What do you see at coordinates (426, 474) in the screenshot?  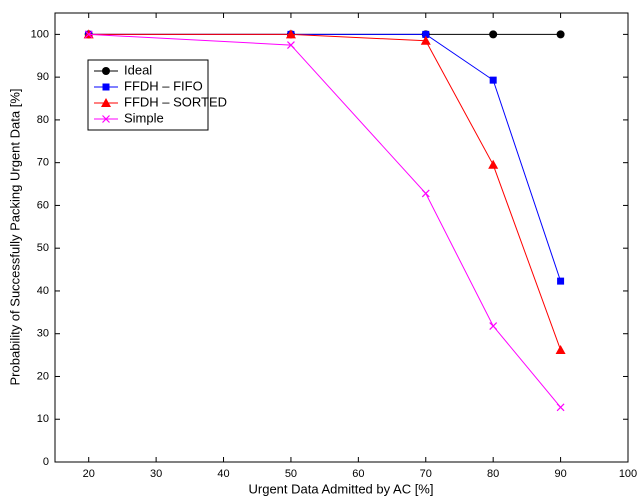 I see `x-tick-label: 70` at bounding box center [426, 474].